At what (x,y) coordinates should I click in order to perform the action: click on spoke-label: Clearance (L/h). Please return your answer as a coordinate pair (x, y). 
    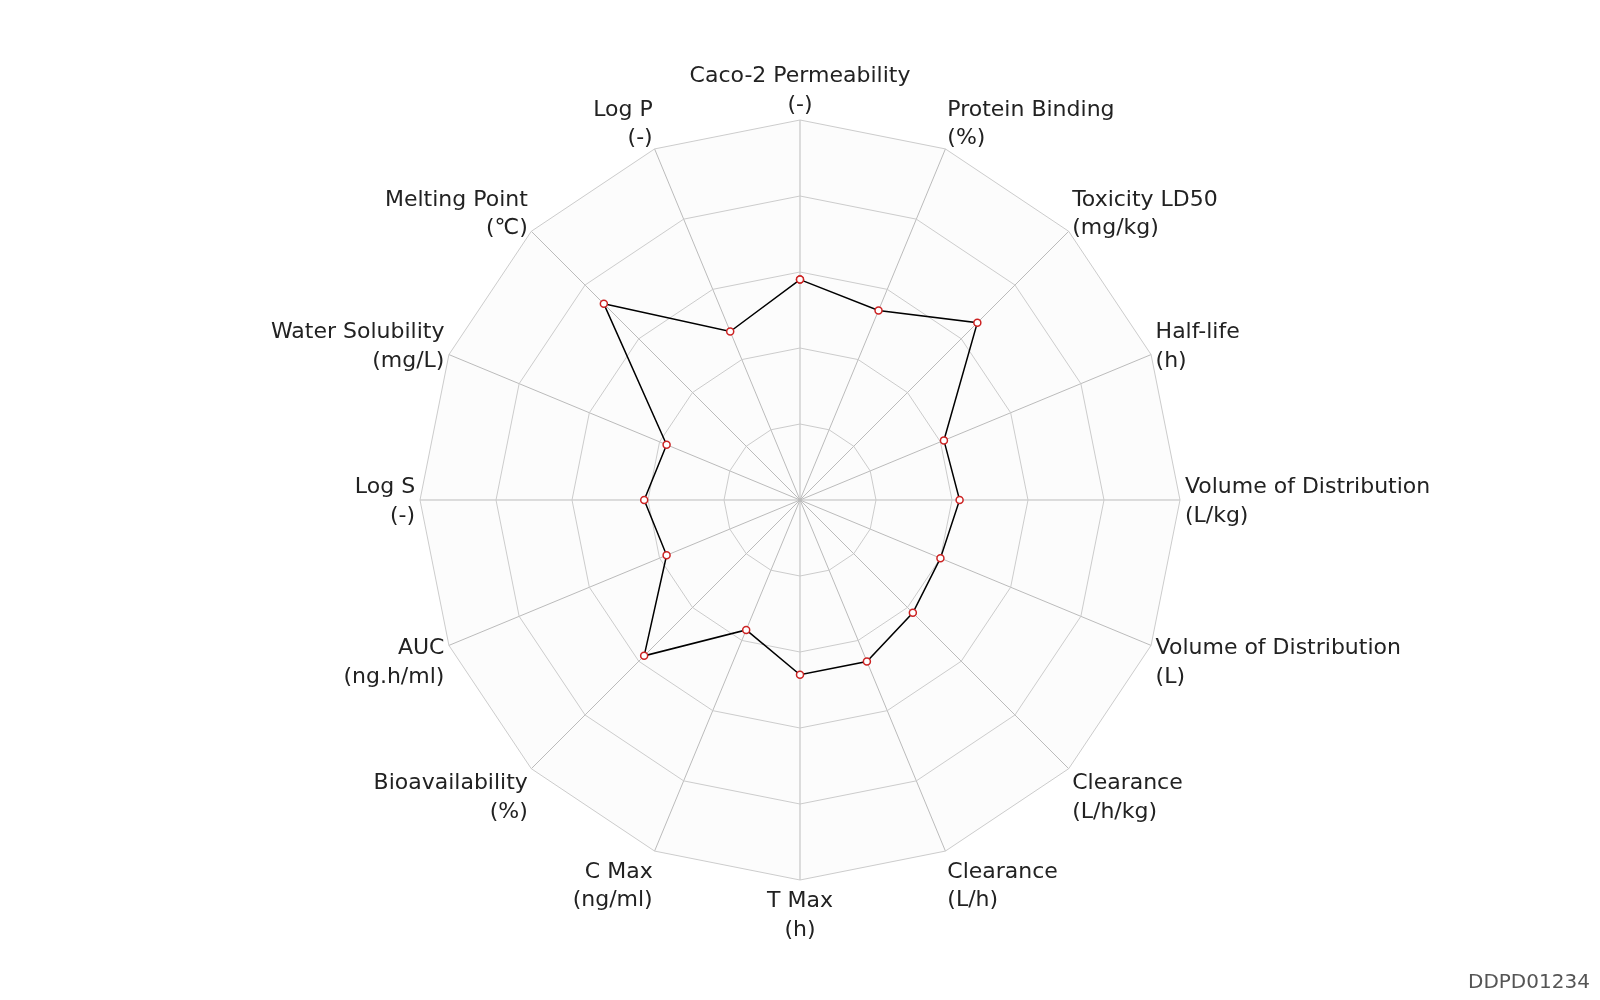
    Looking at the image, I should click on (1002, 884).